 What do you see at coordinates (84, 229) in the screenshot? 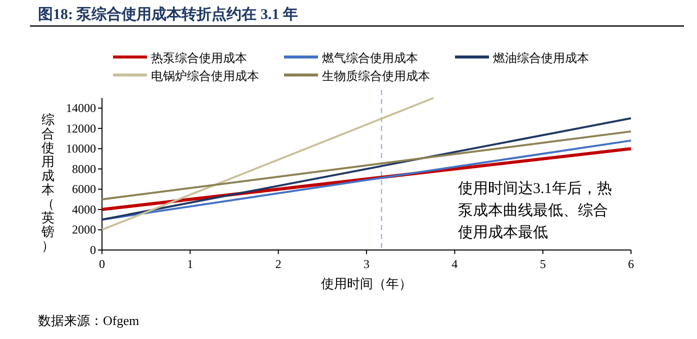
I see `y-tick-label: 2000` at bounding box center [84, 229].